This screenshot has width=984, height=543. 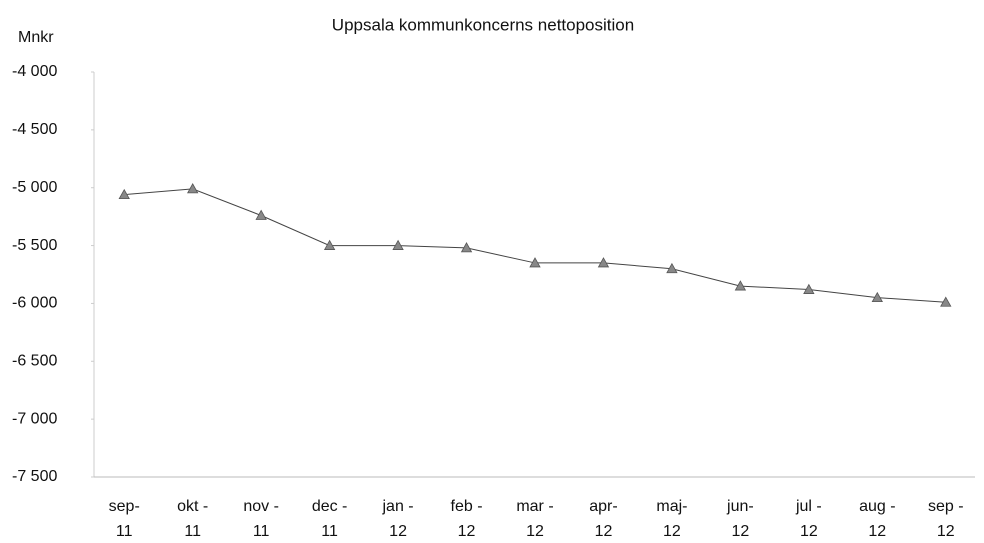 I want to click on x-tick-label: apr-12, so click(x=603, y=519).